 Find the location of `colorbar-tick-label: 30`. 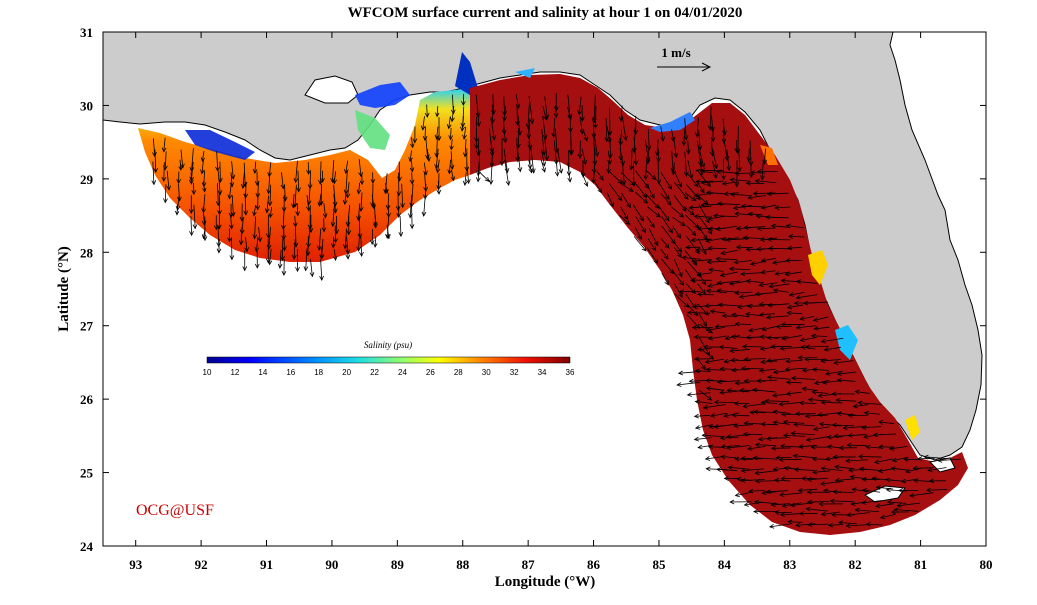

colorbar-tick-label: 30 is located at coordinates (486, 372).